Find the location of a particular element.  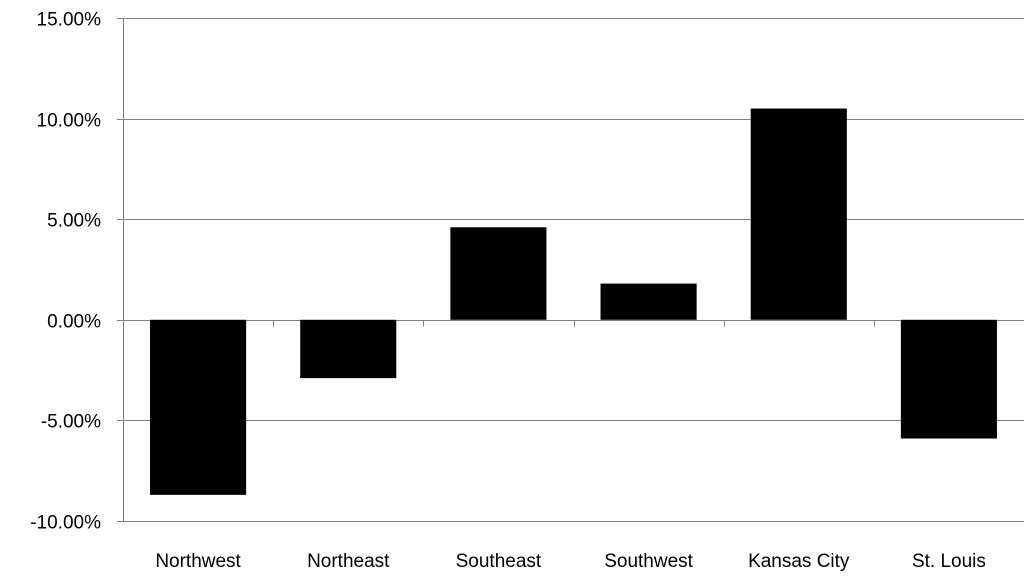

y-tick-label: 10.00% is located at coordinates (69, 121).